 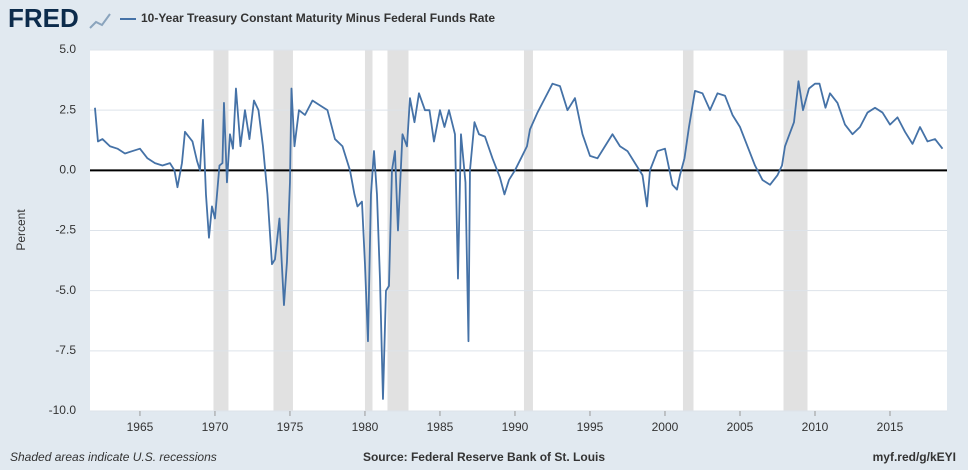 I want to click on x-tick-label: 1975, so click(x=290, y=427).